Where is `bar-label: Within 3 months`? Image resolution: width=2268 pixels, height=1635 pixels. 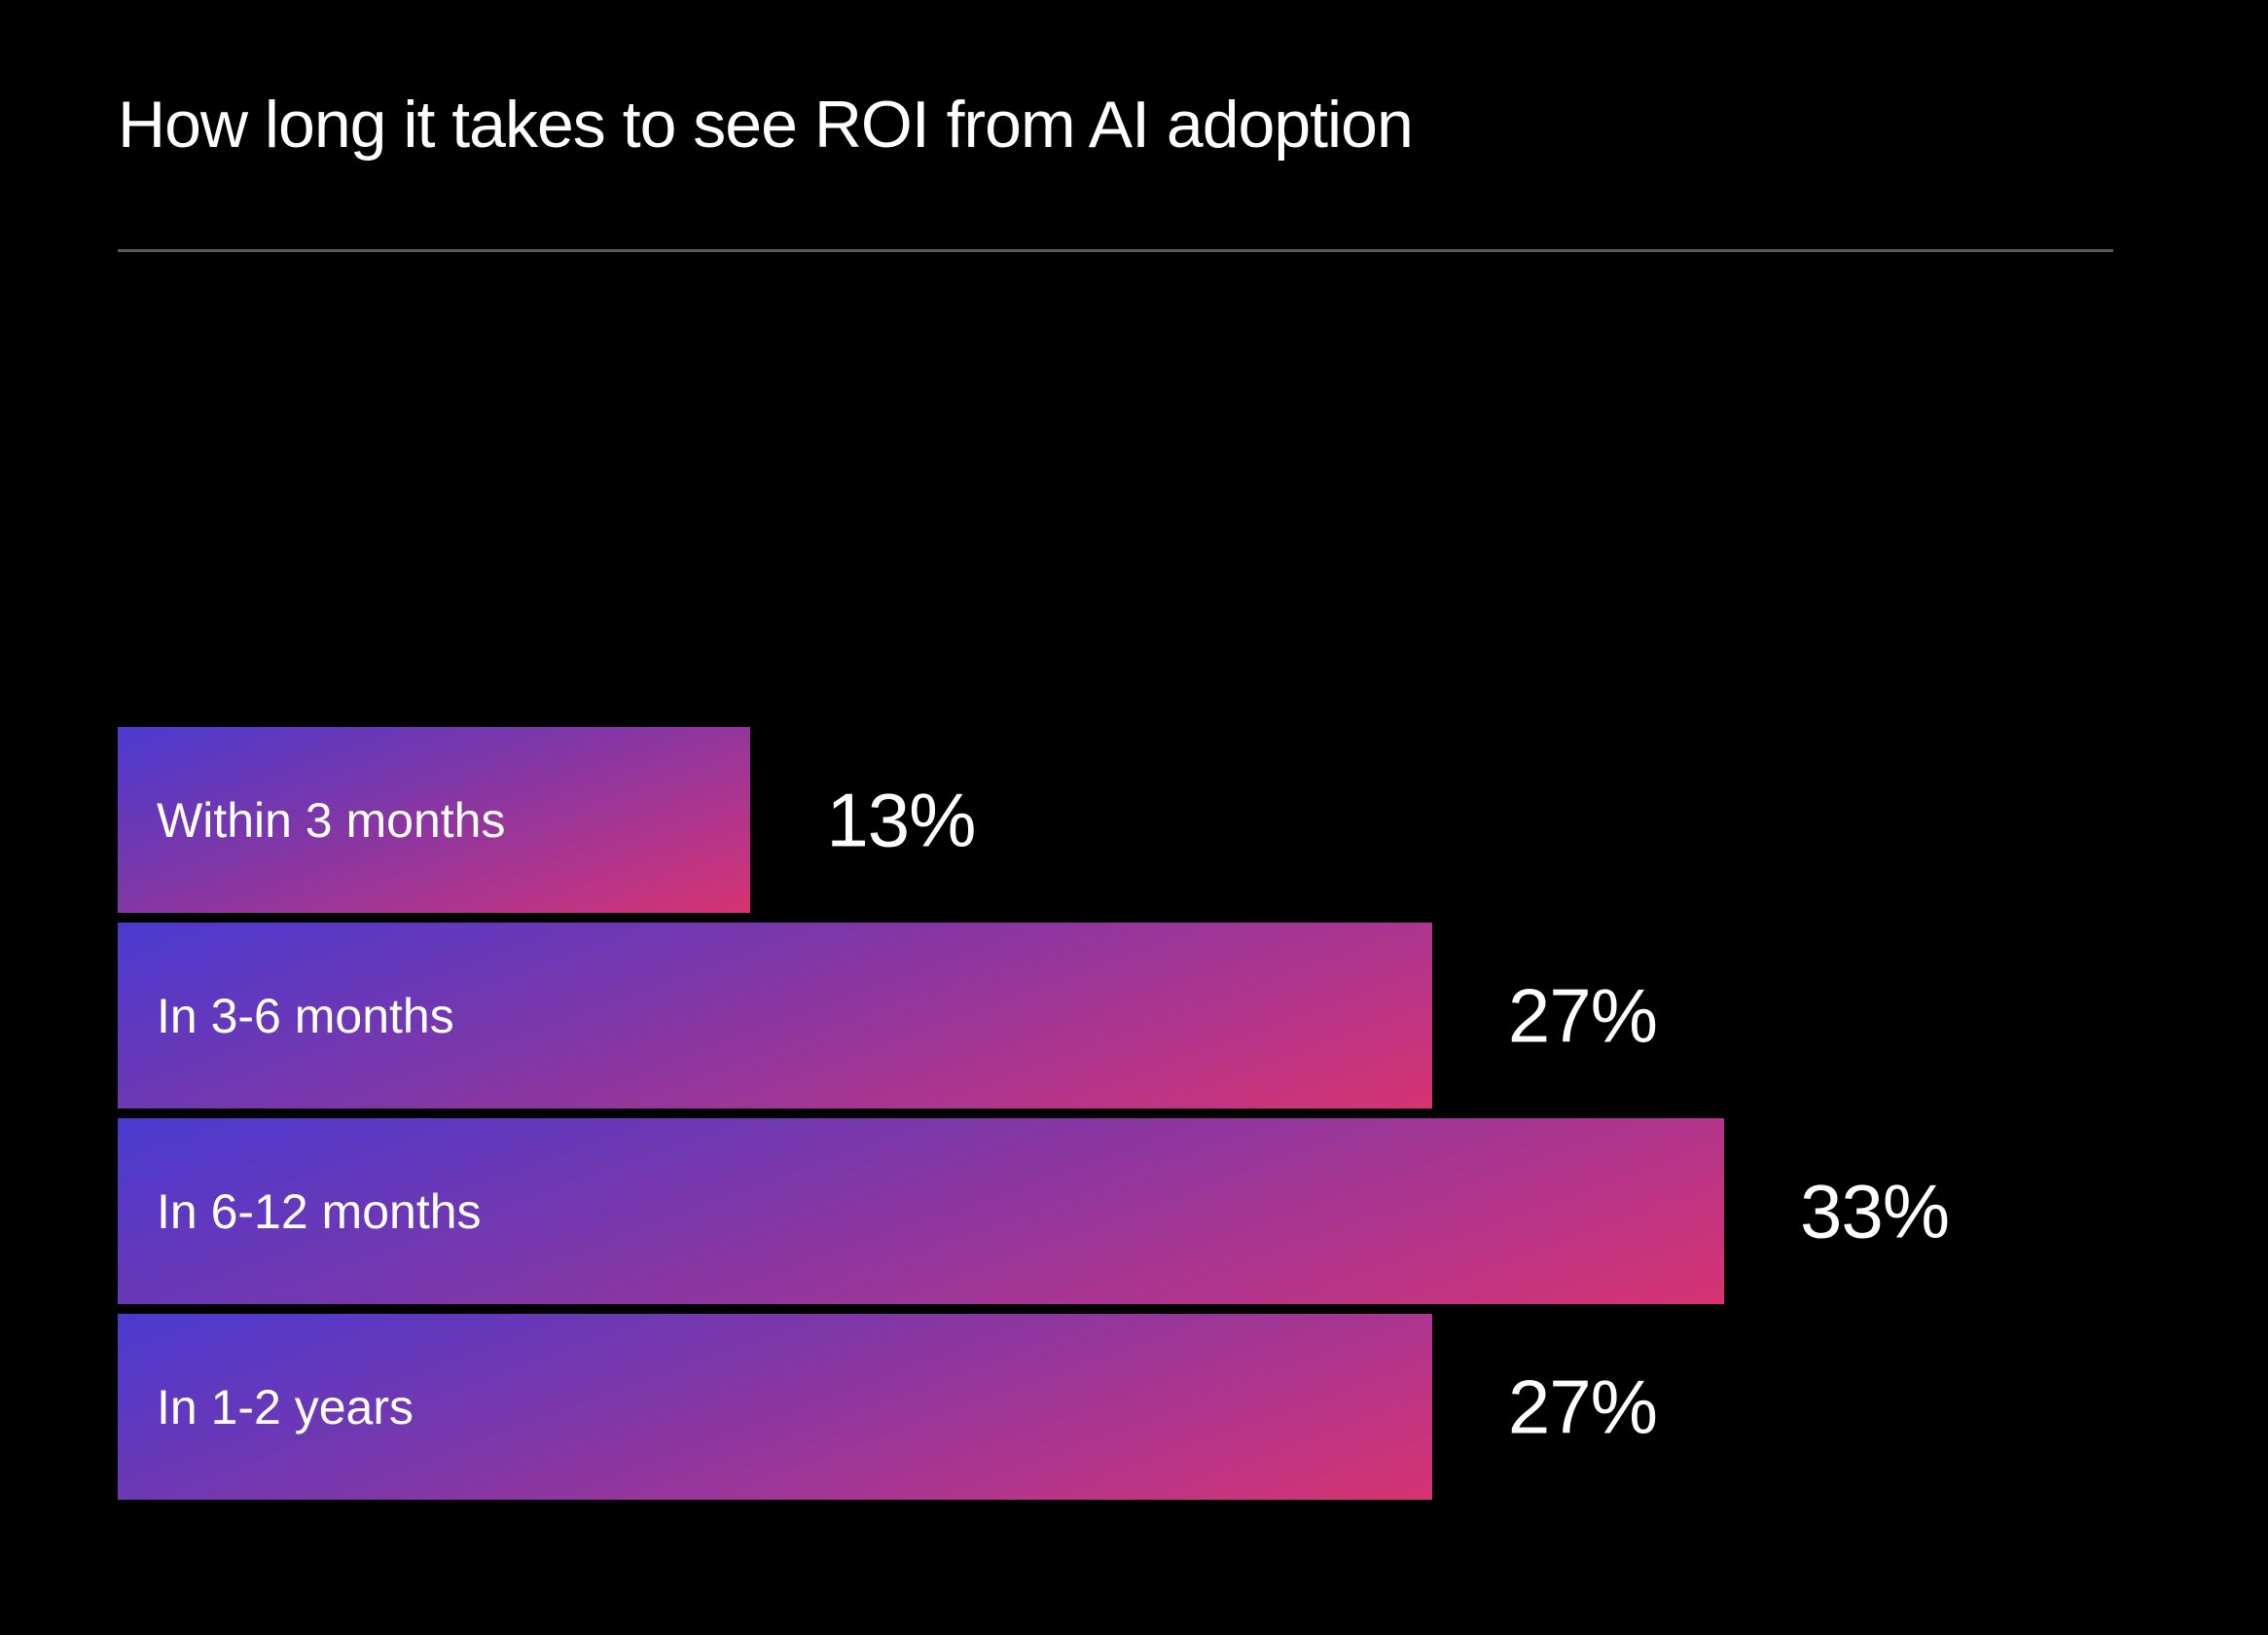 bar-label: Within 3 months is located at coordinates (331, 820).